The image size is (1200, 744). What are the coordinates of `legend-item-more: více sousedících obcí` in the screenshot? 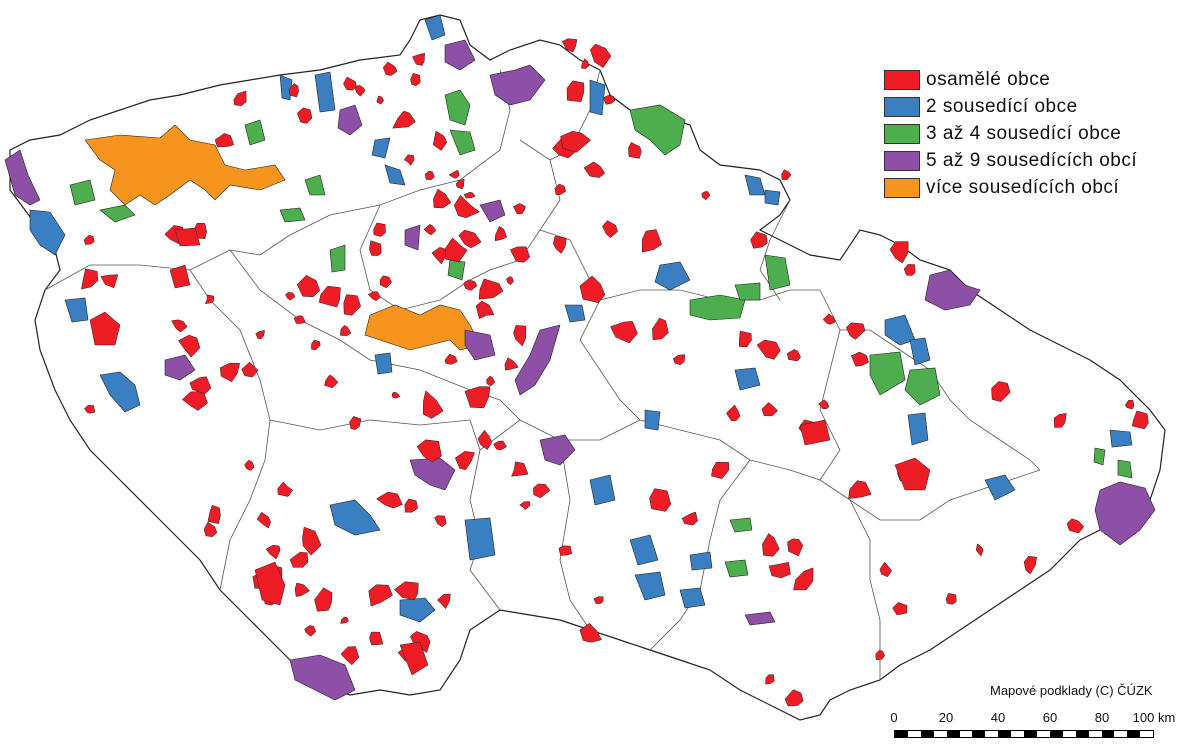 It's located at (1010, 187).